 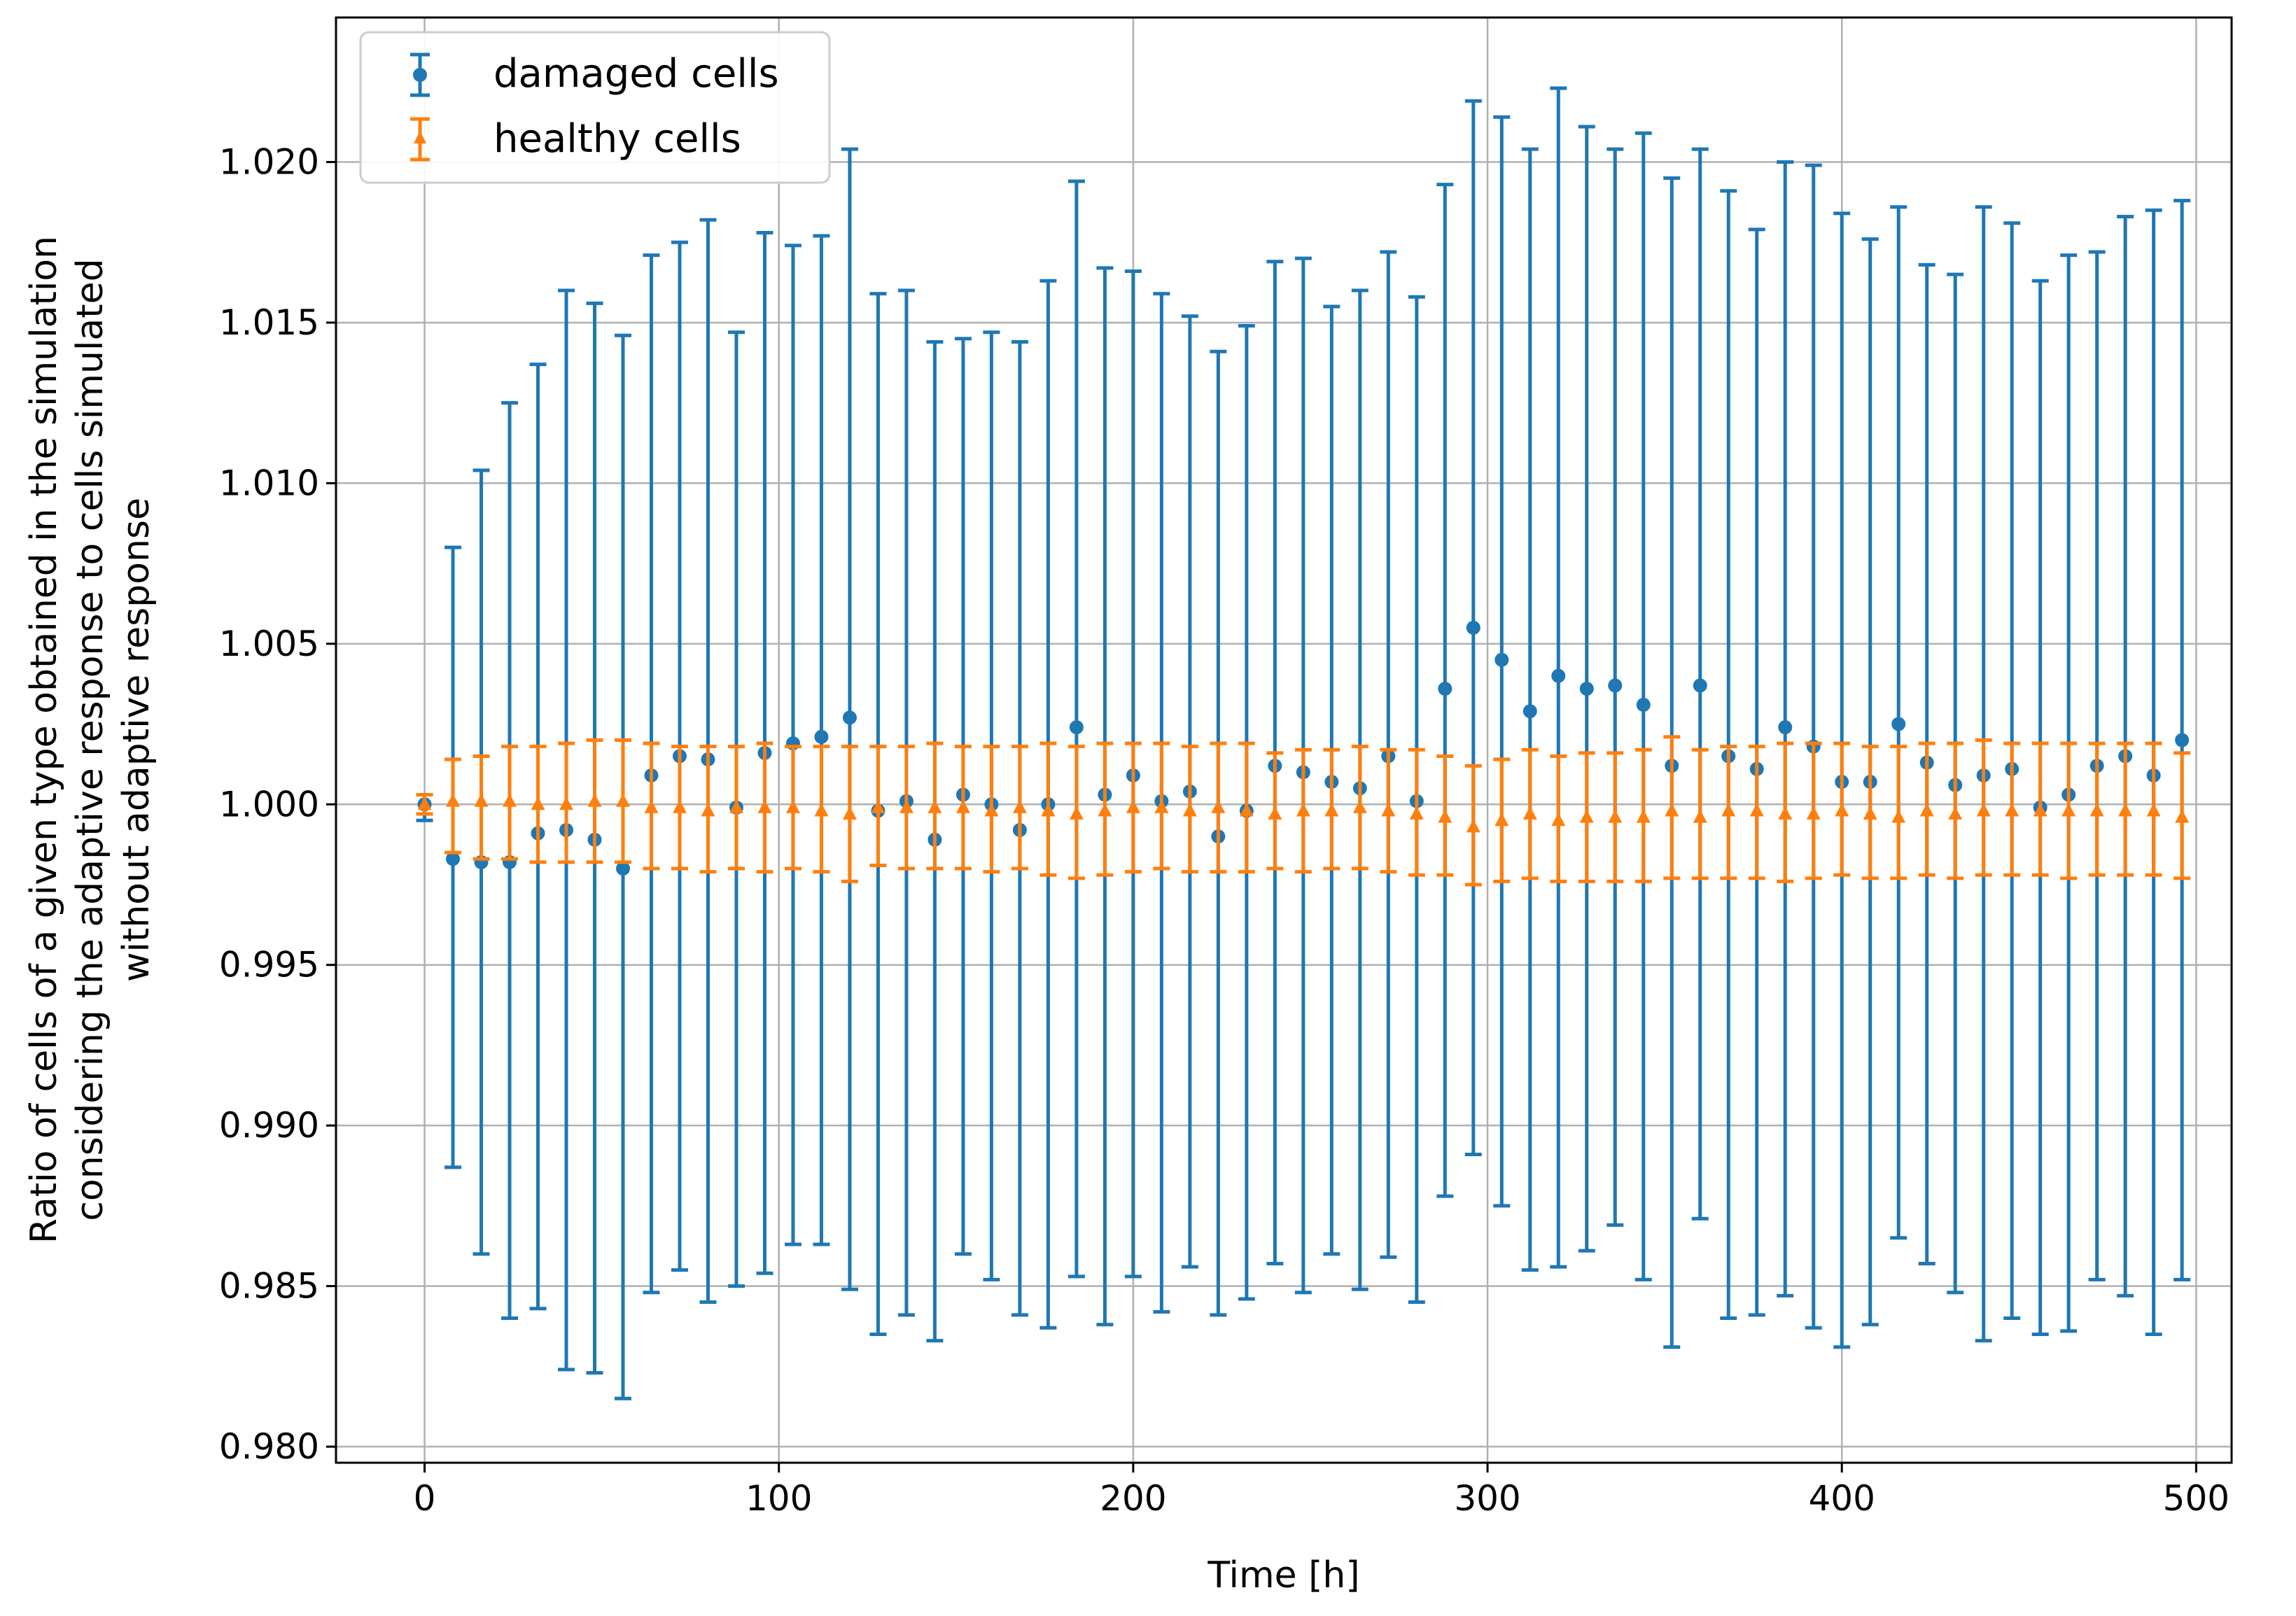 What do you see at coordinates (136, 740) in the screenshot?
I see `y-axis-label-line-3: without adaptive response` at bounding box center [136, 740].